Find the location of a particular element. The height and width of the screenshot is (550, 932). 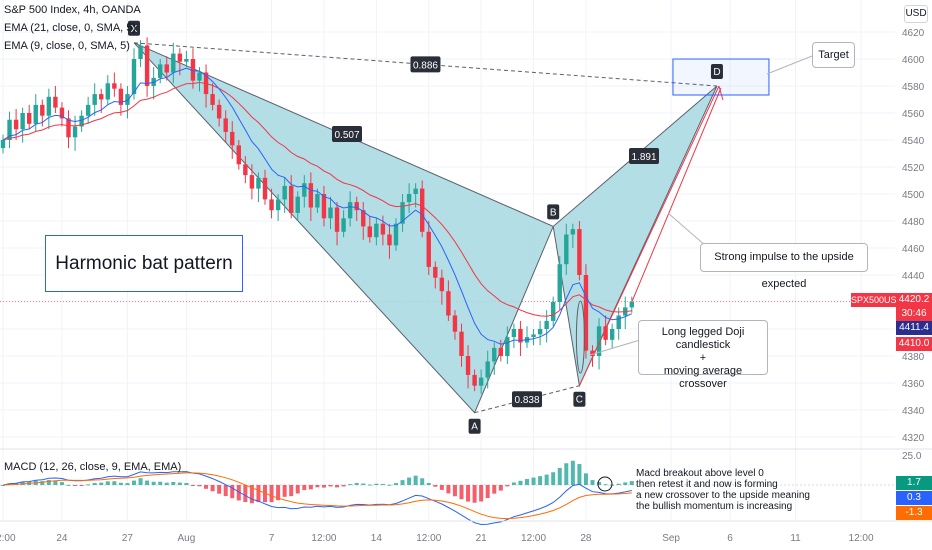

target-note: Target is located at coordinates (833, 55).